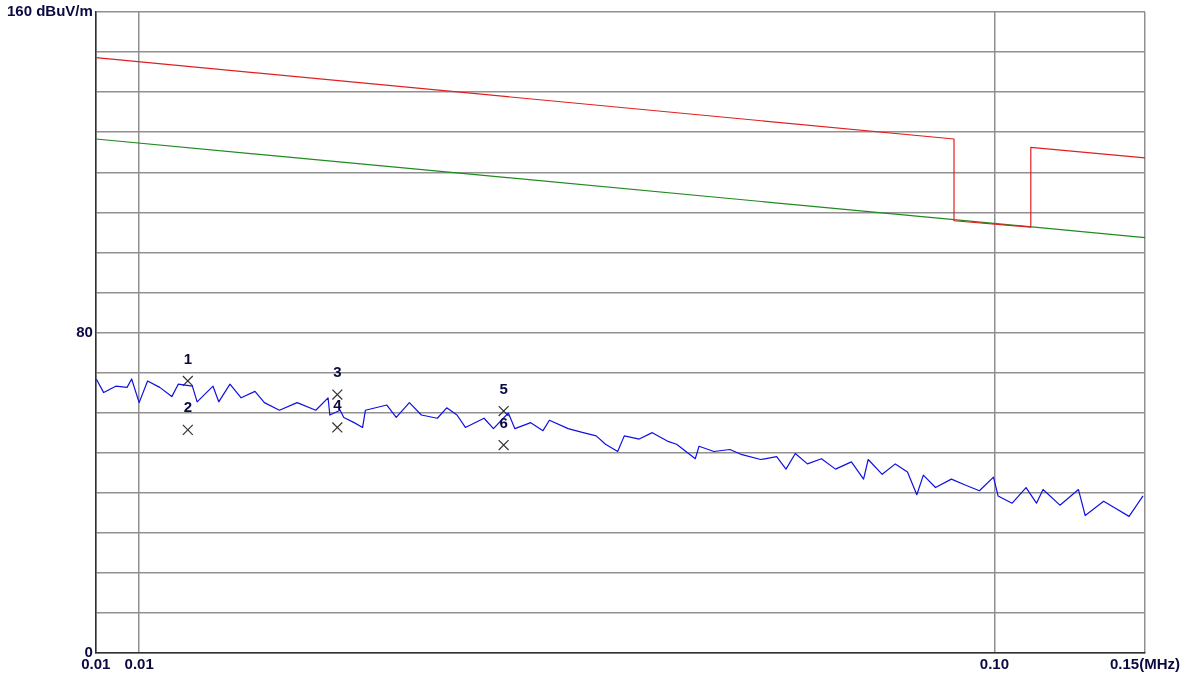 The width and height of the screenshot is (1183, 681). What do you see at coordinates (84, 331) in the screenshot?
I see `y-tick-label: 80` at bounding box center [84, 331].